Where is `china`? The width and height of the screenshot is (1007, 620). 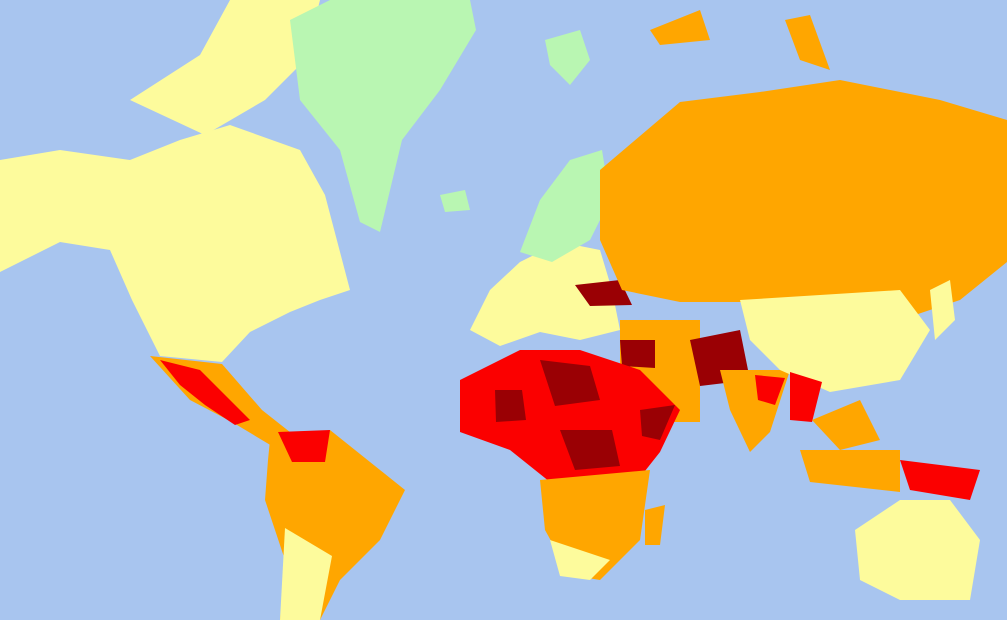 china is located at coordinates (835, 341).